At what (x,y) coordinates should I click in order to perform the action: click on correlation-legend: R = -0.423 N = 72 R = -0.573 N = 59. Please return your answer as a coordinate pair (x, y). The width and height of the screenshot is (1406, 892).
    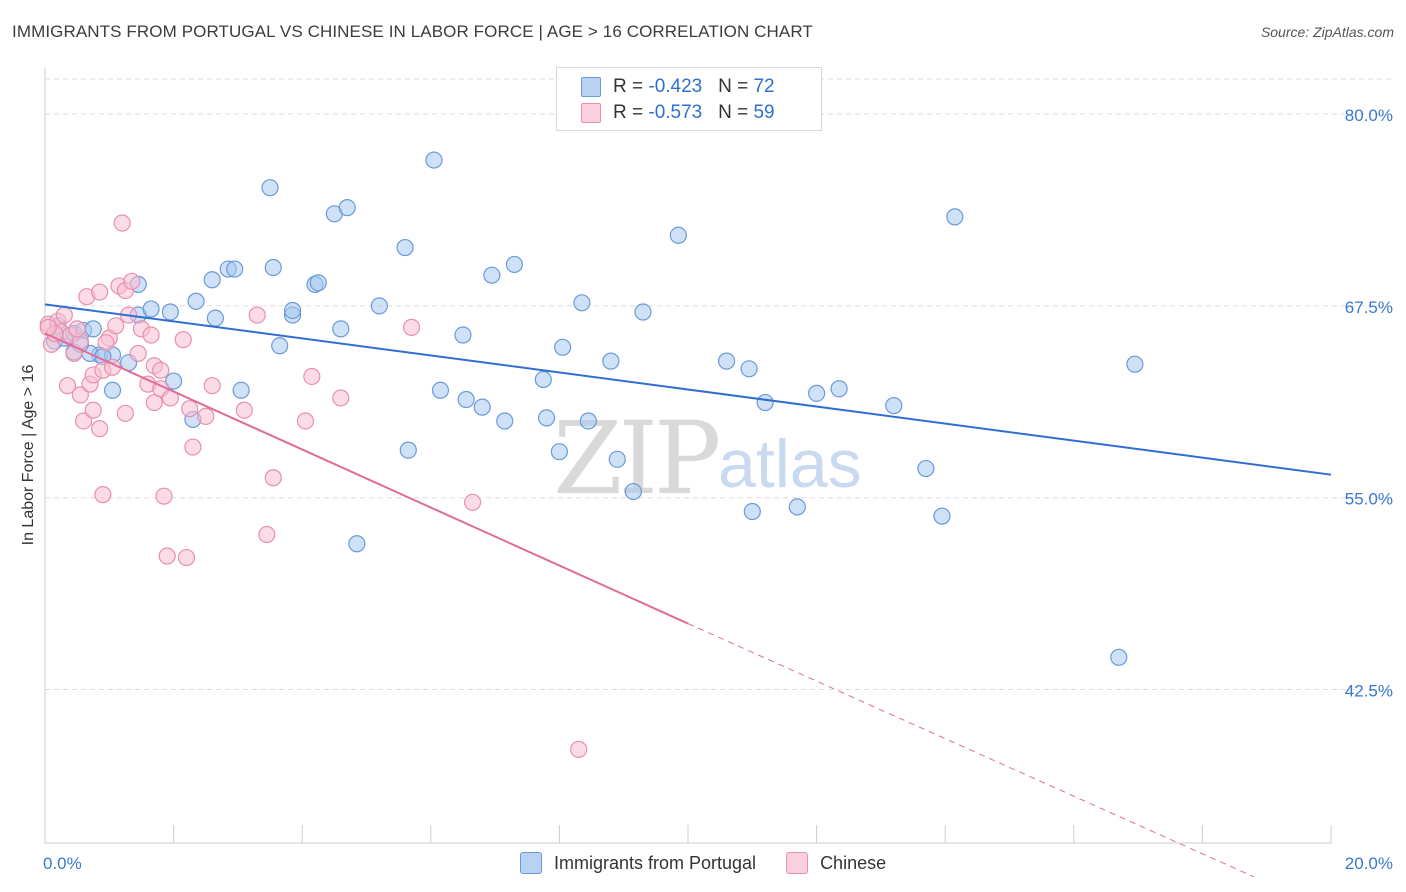
    Looking at the image, I should click on (689, 99).